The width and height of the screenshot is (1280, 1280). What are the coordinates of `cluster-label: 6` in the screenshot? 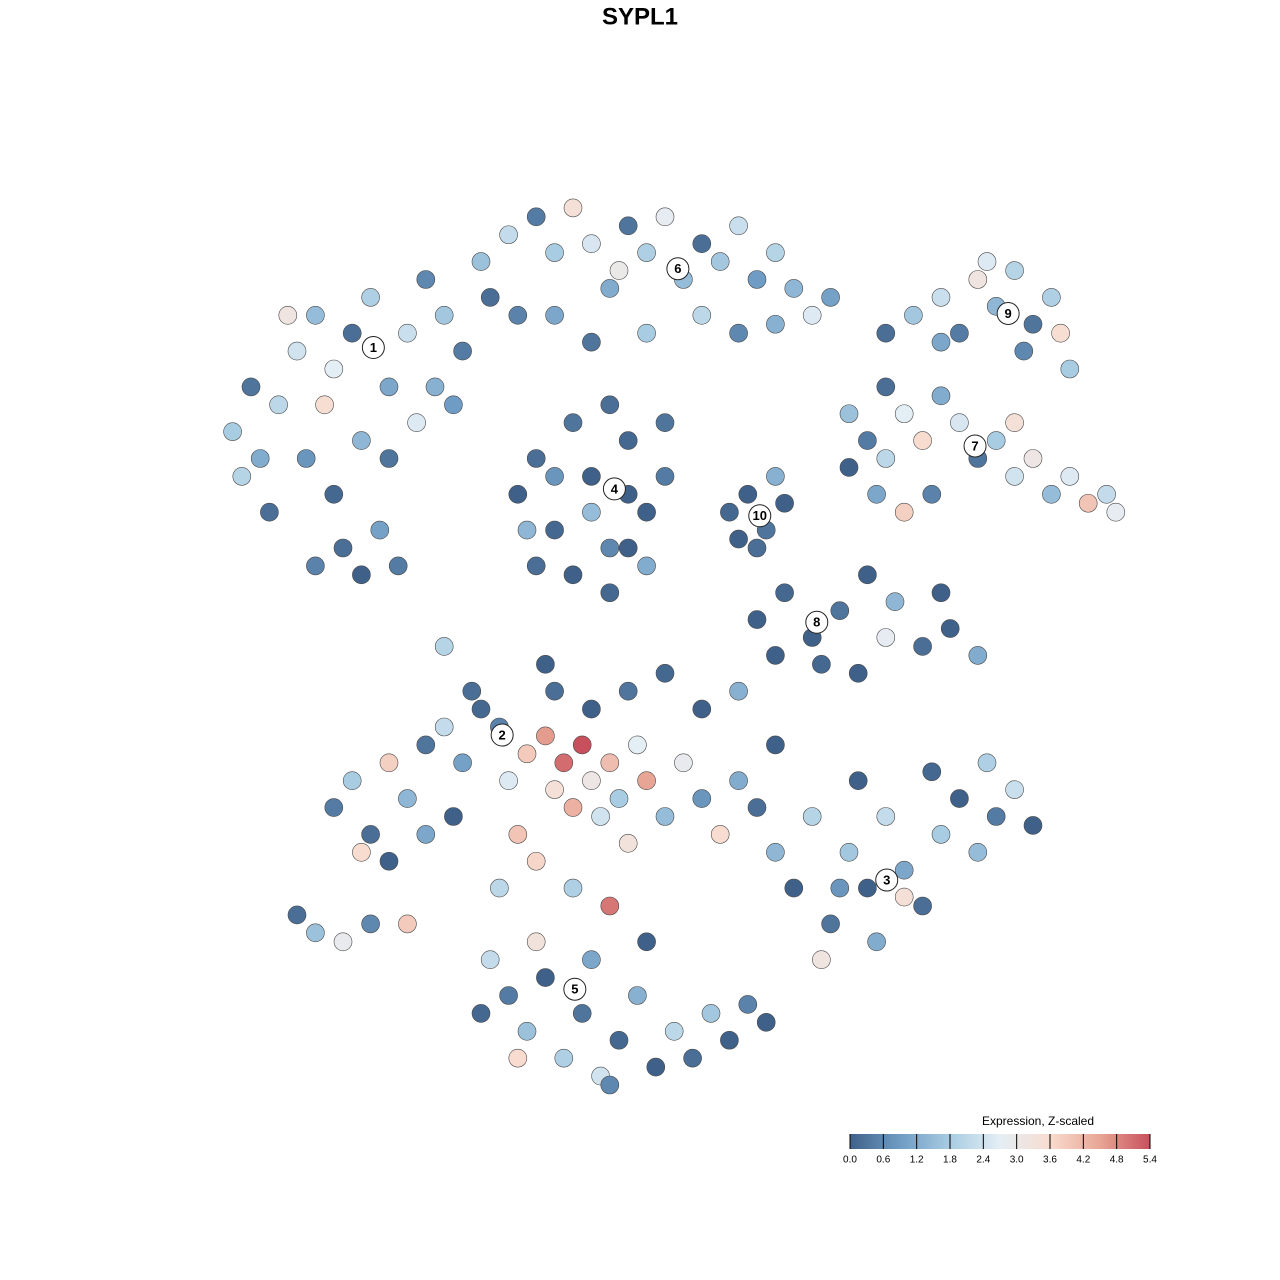 It's located at (677, 268).